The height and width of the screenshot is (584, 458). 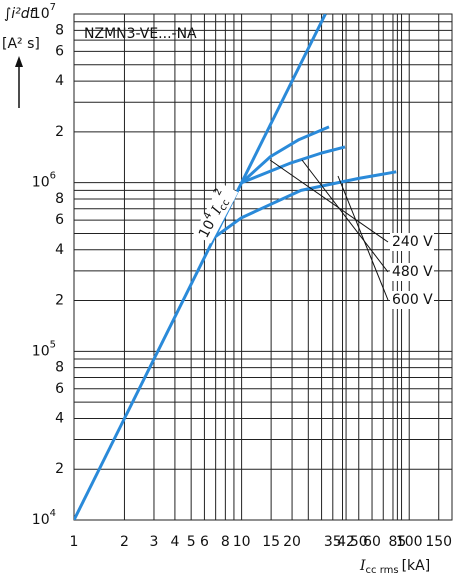 I want to click on x-tick-label: 50, so click(x=359, y=542).